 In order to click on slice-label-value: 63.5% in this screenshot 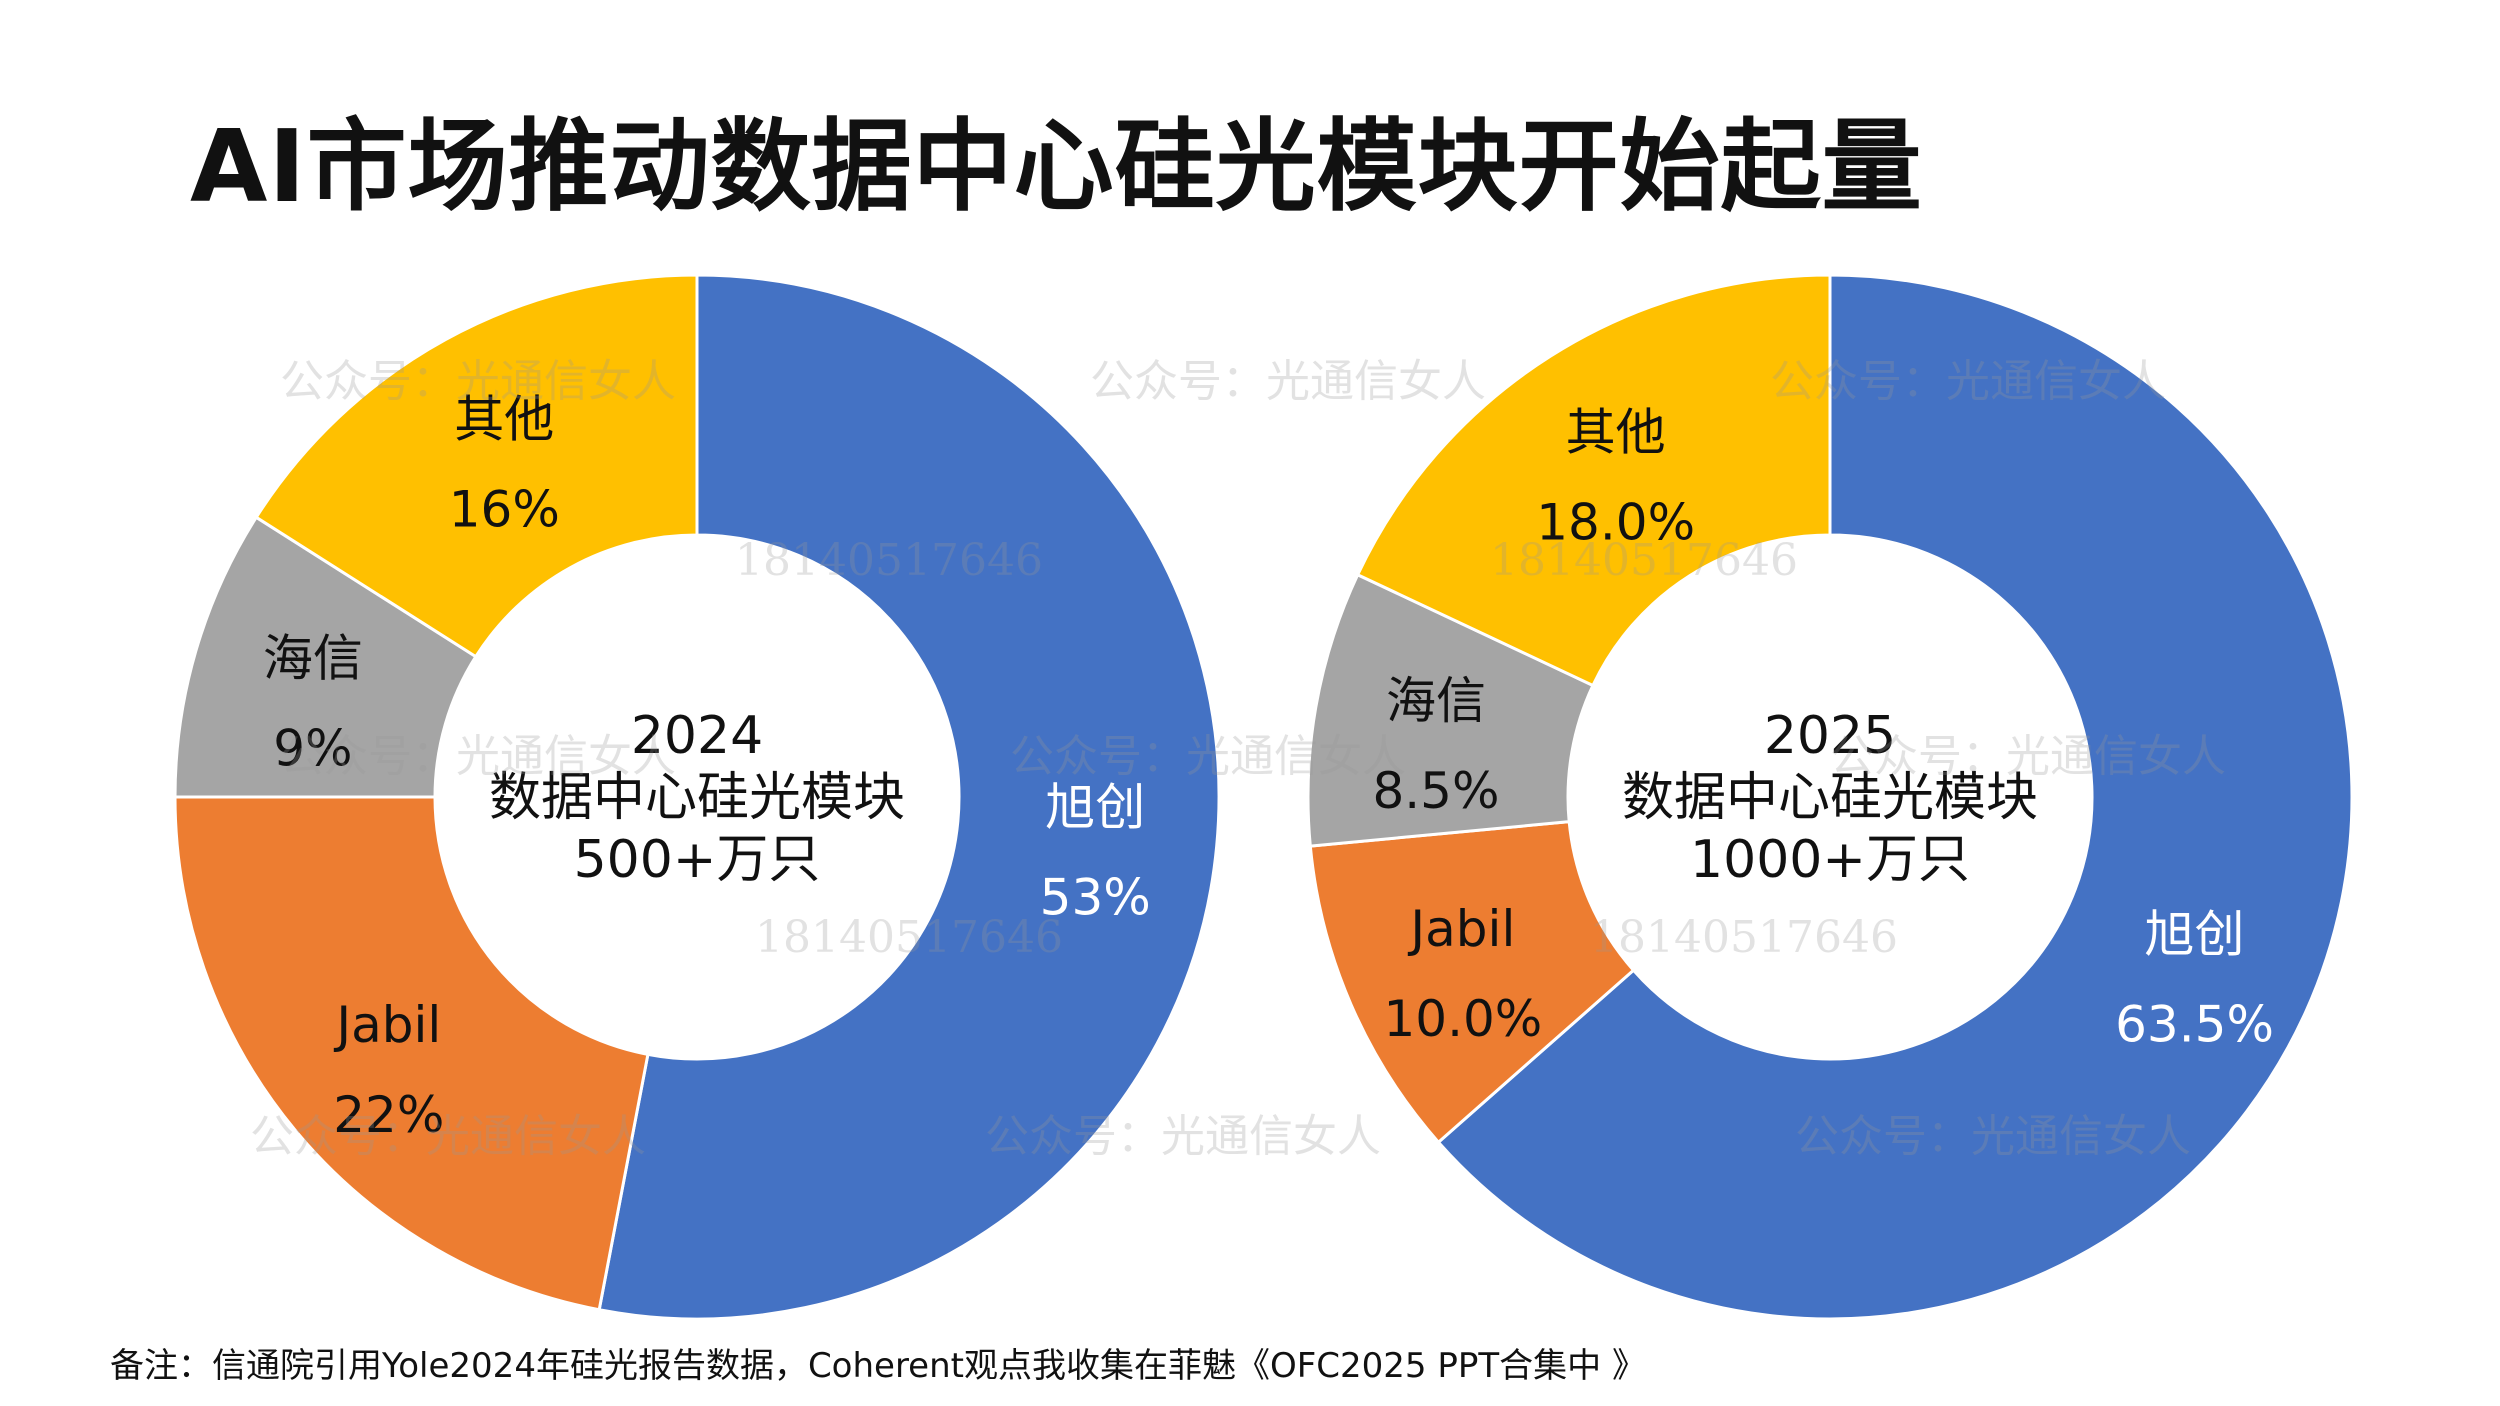, I will do `click(2194, 1025)`.